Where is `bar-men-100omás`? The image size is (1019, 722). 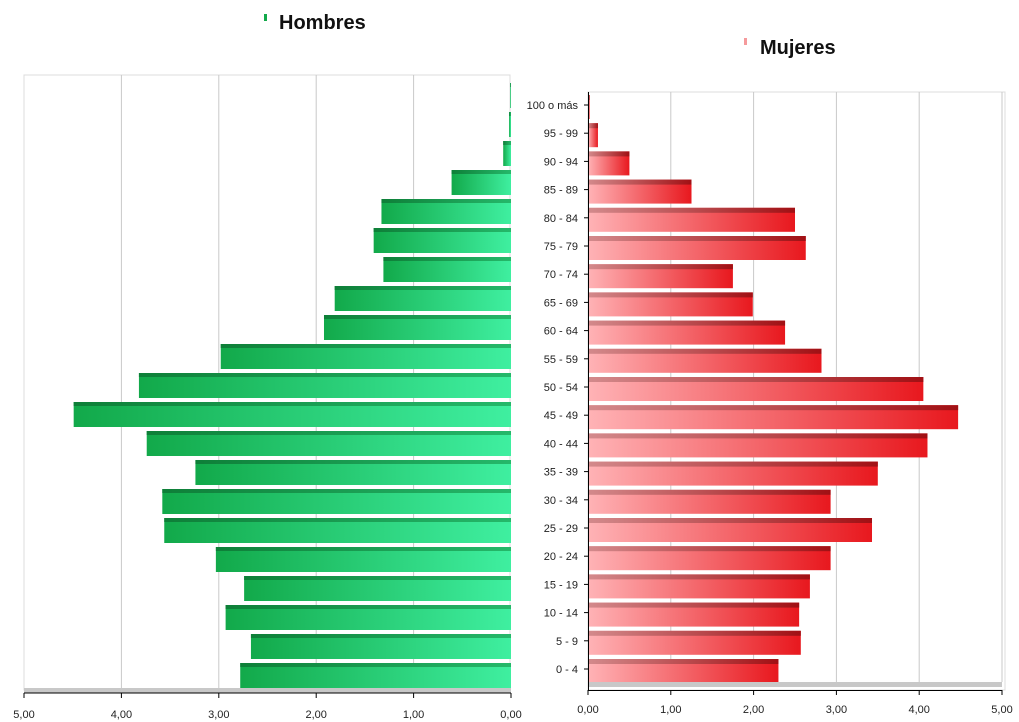
bar-men-100omás is located at coordinates (510, 95).